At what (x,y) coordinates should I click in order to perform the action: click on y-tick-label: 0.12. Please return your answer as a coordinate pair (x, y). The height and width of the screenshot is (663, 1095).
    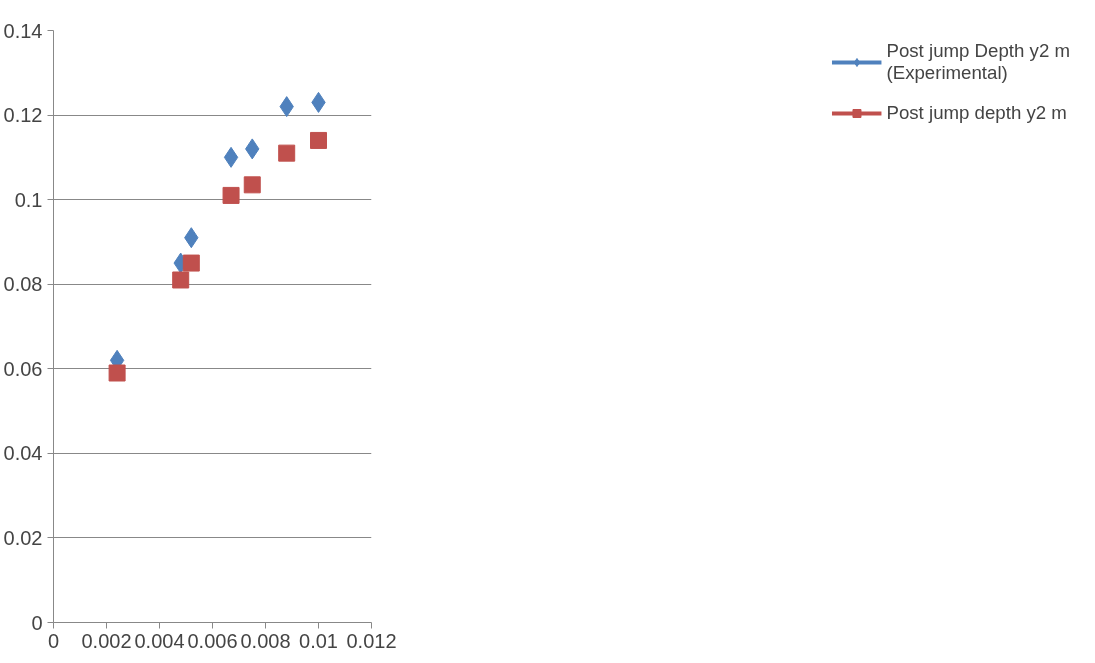
    Looking at the image, I should click on (23, 115).